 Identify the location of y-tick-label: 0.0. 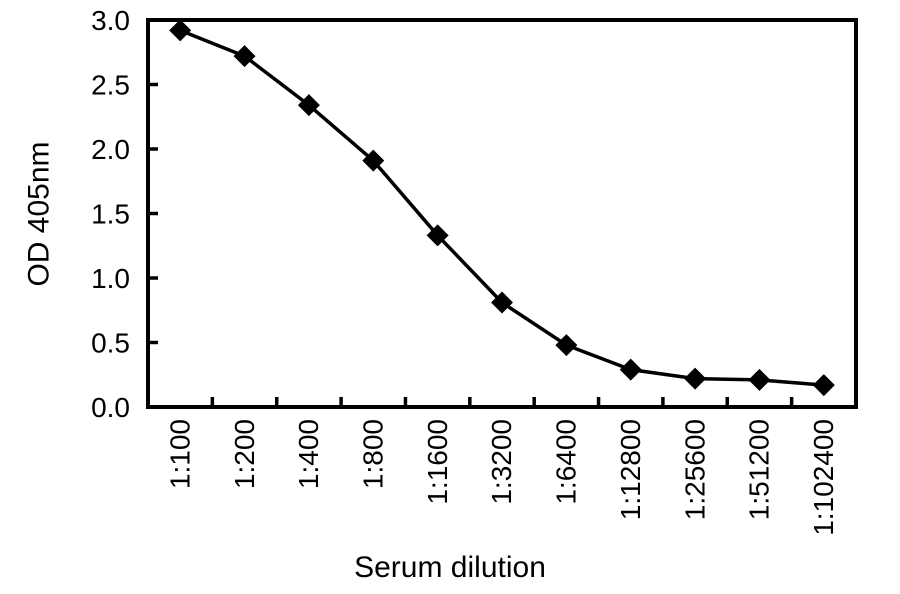
(110, 407).